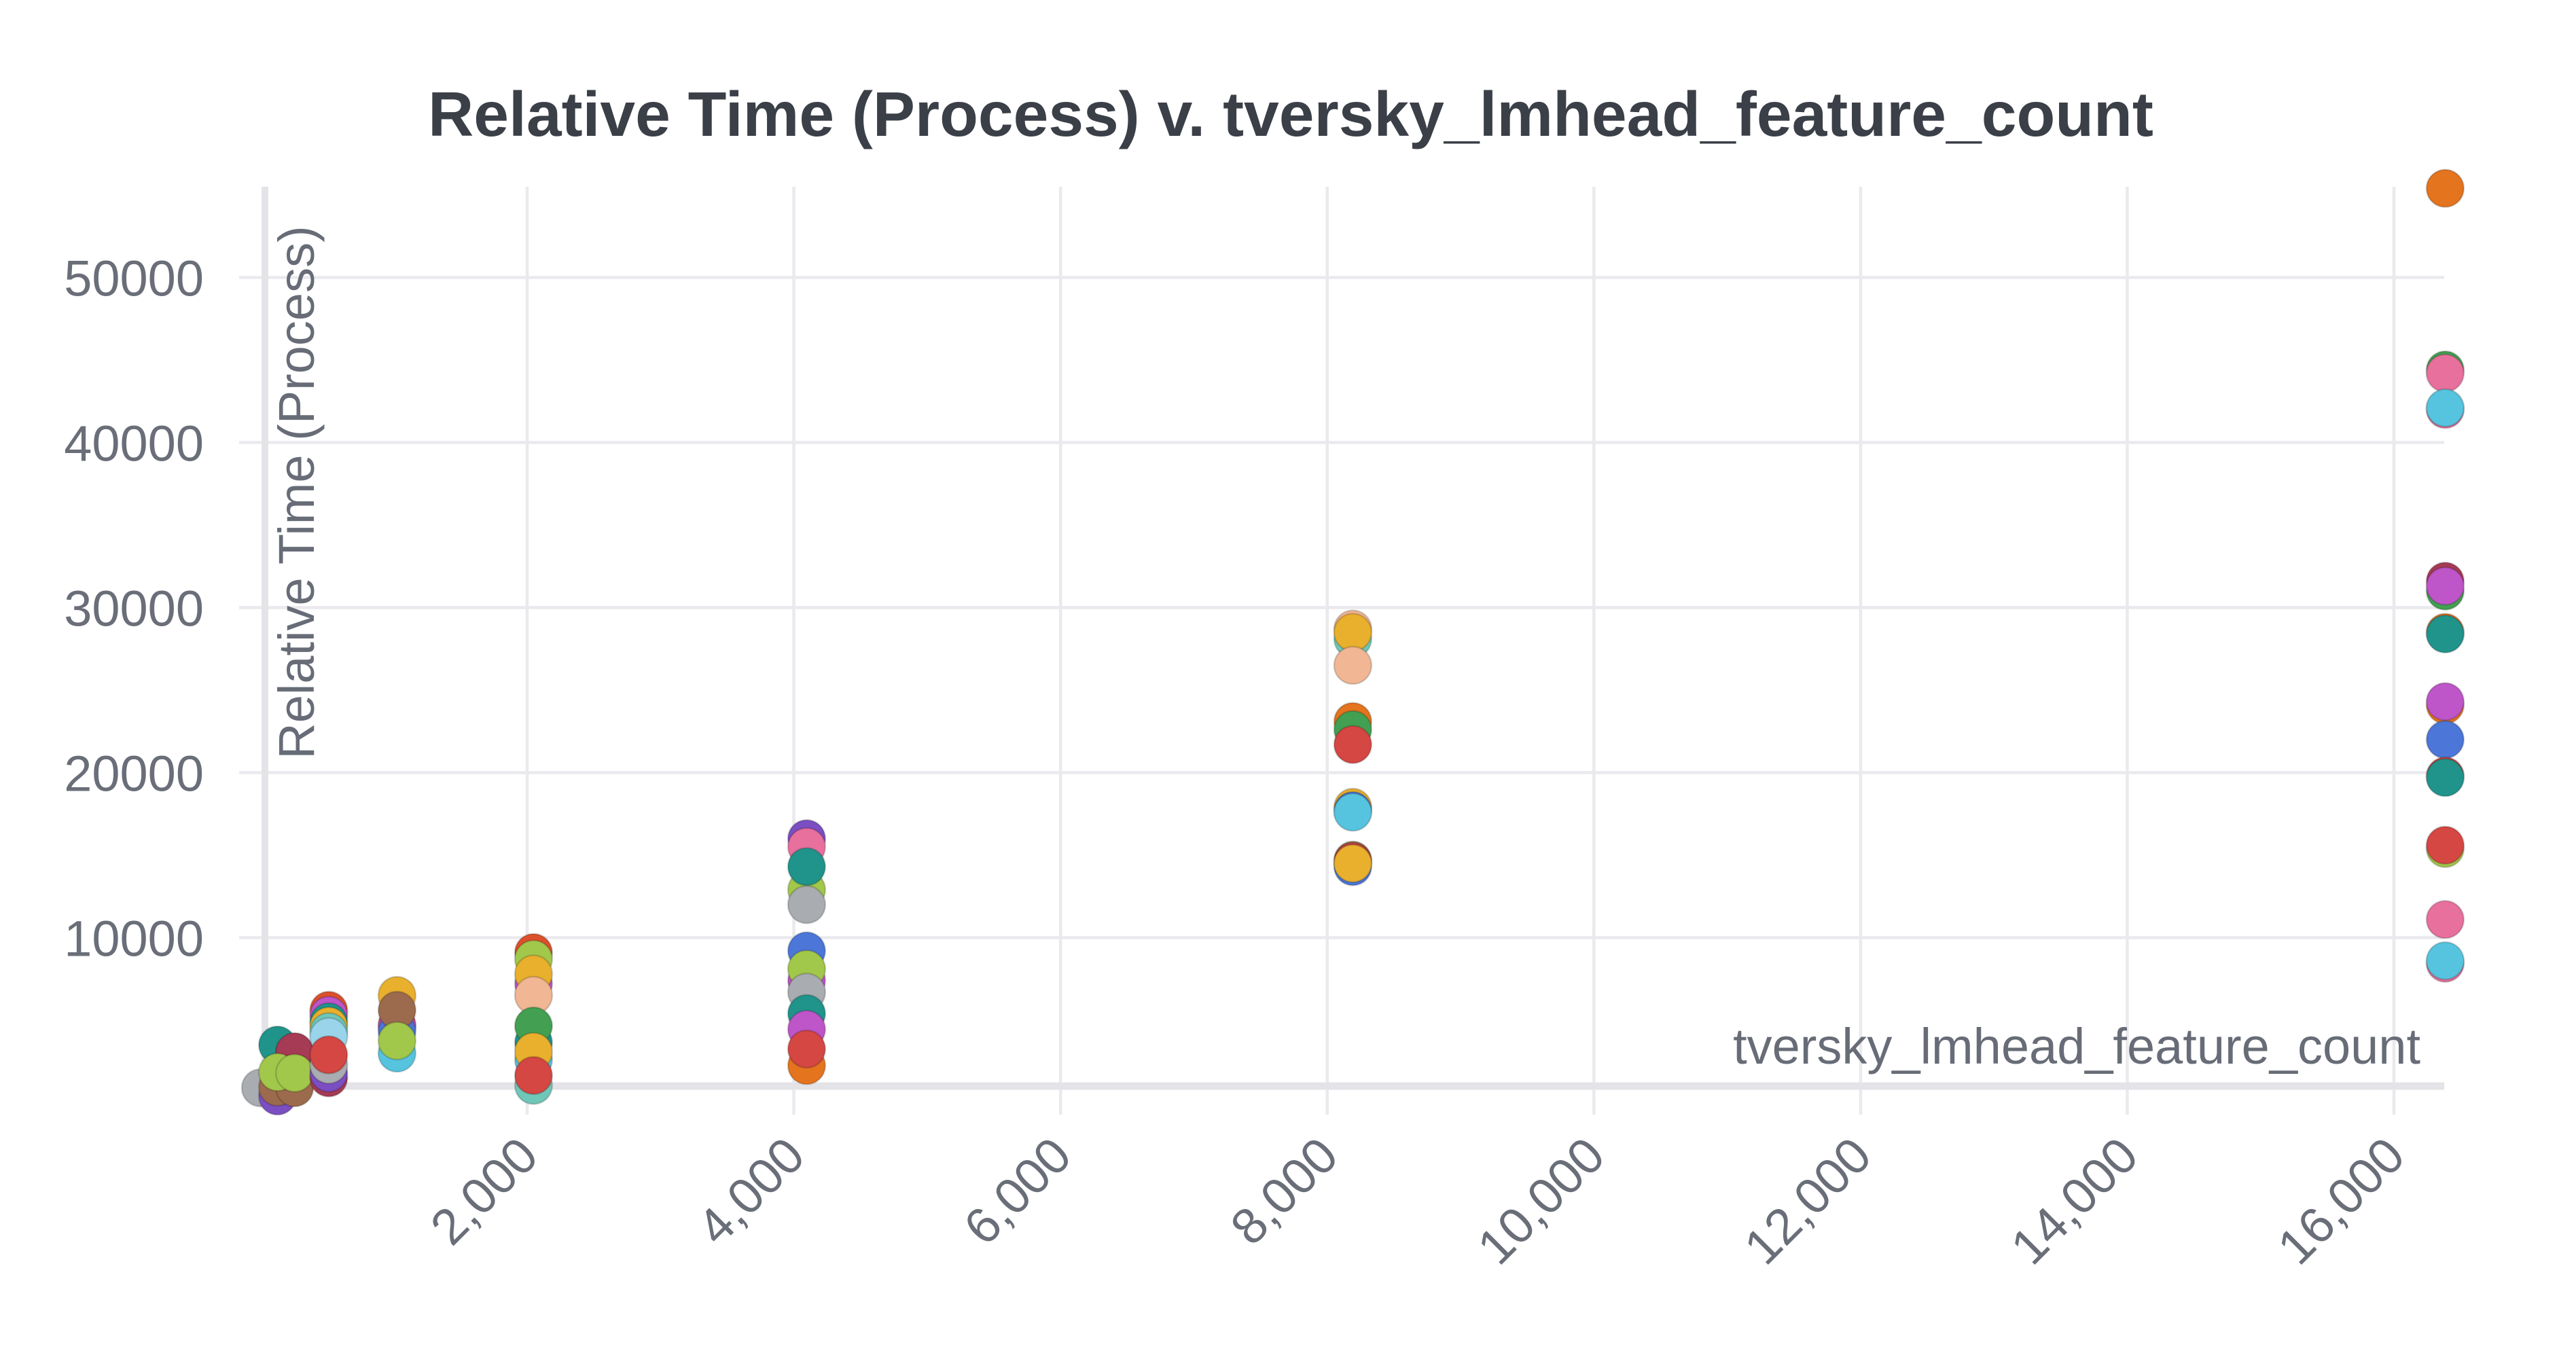 This screenshot has height=1353, width=2576. What do you see at coordinates (2076, 1046) in the screenshot?
I see `x-axis-title: tversky_lmhead_feature_count` at bounding box center [2076, 1046].